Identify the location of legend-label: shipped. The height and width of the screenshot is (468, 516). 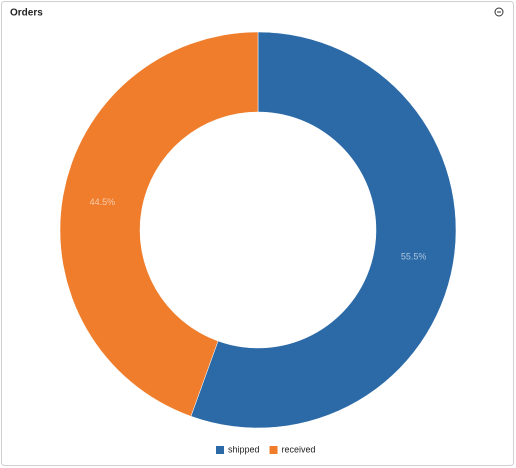
(244, 449).